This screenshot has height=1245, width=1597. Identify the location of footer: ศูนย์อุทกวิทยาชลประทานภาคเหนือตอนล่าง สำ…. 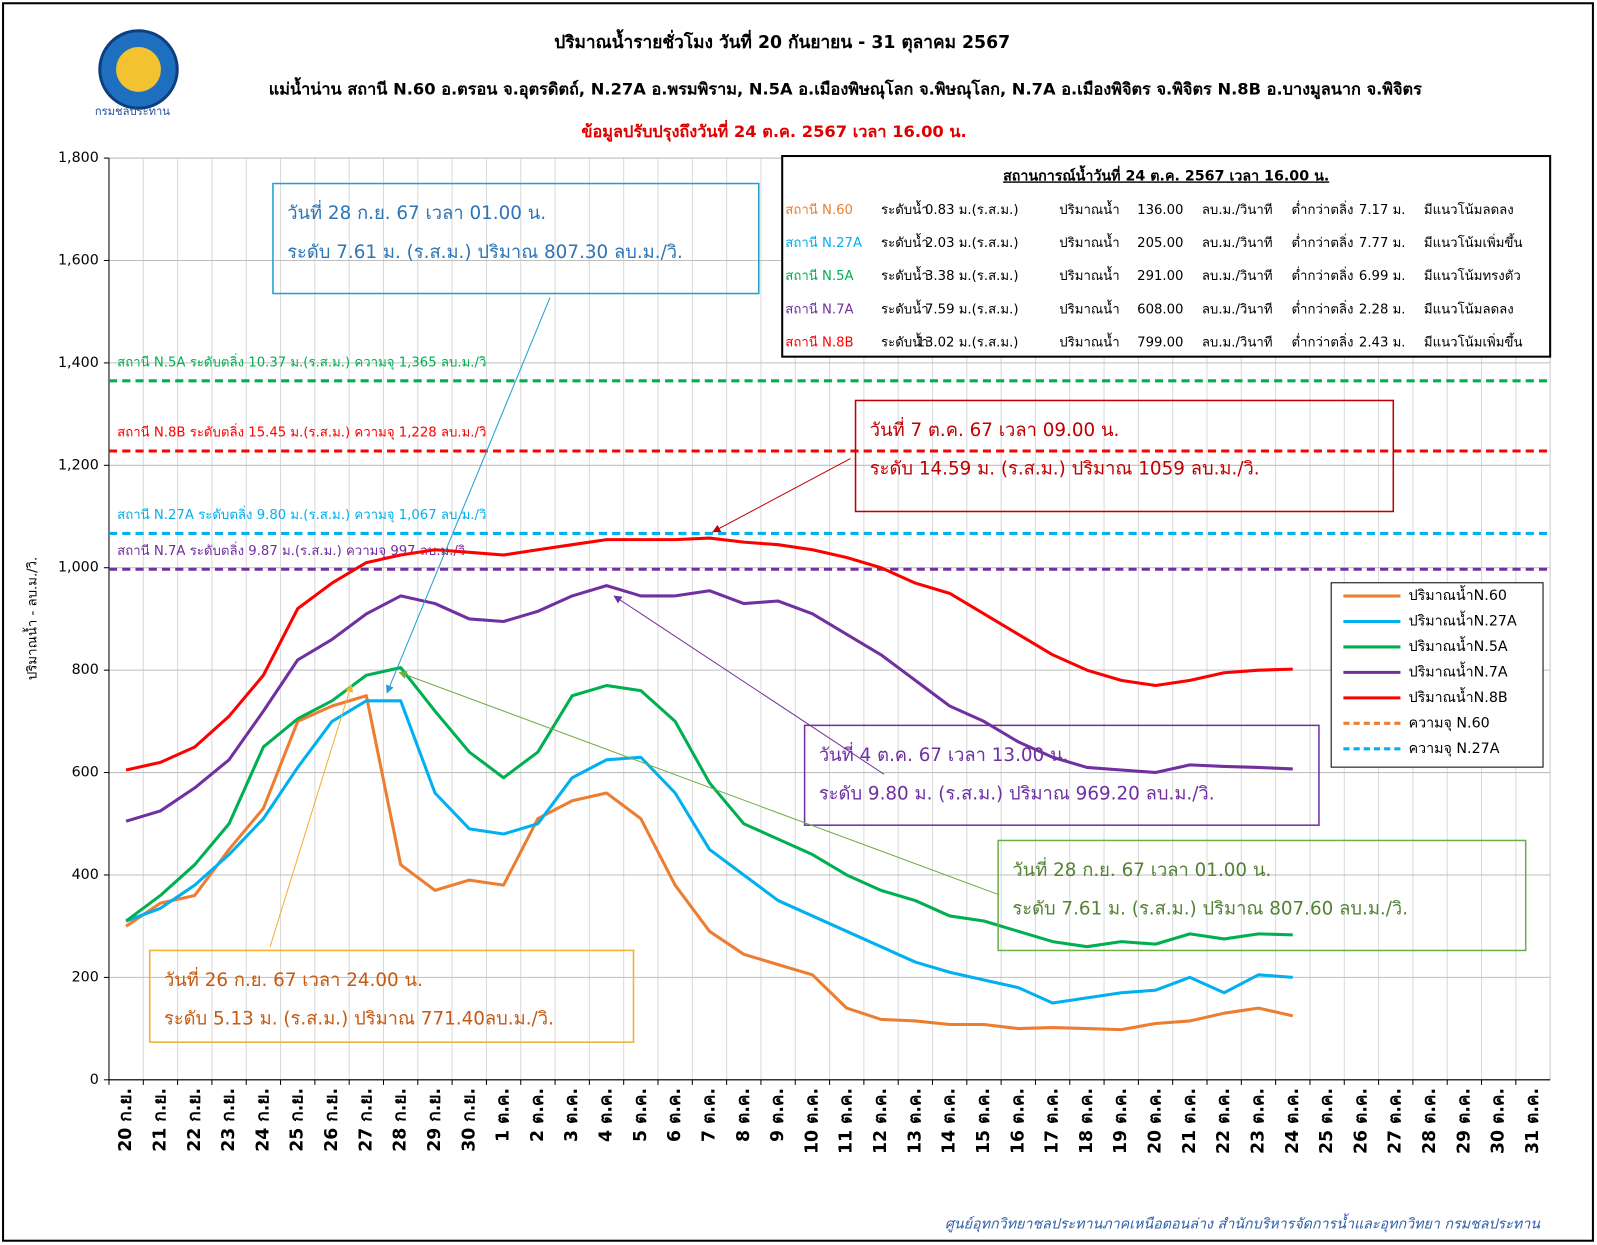
(1243, 1222).